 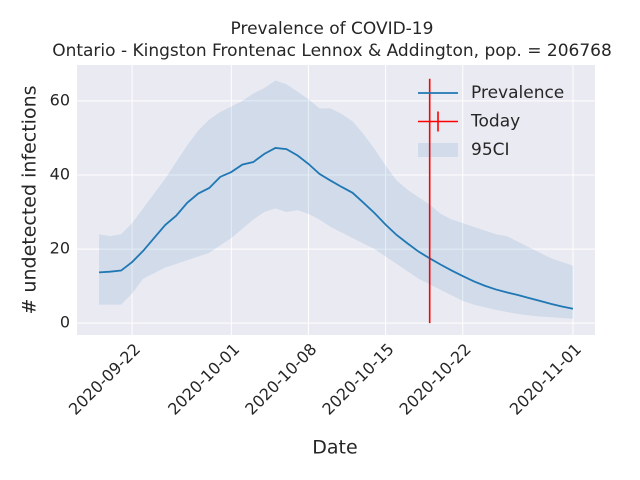 What do you see at coordinates (495, 122) in the screenshot?
I see `legend-label: Today` at bounding box center [495, 122].